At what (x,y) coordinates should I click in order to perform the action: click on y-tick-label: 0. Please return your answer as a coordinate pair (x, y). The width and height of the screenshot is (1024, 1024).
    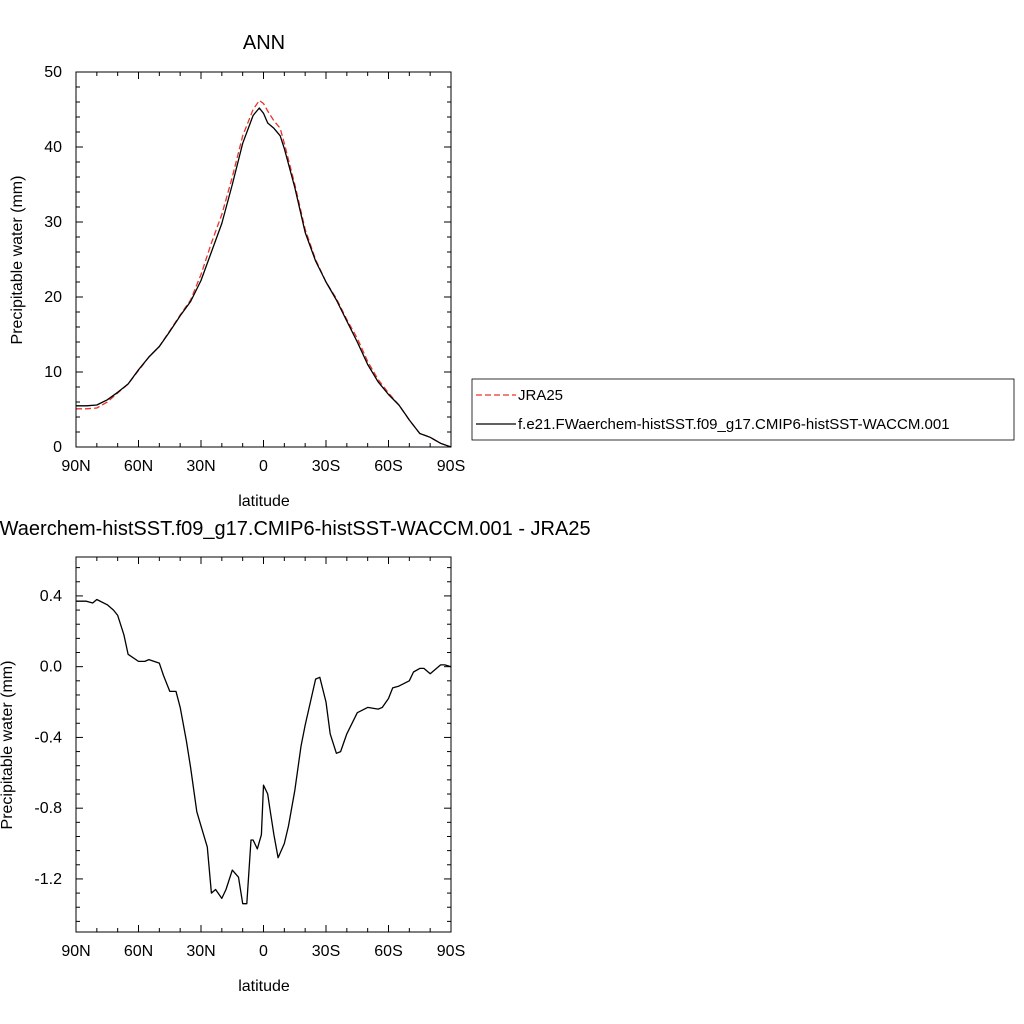
    Looking at the image, I should click on (57, 447).